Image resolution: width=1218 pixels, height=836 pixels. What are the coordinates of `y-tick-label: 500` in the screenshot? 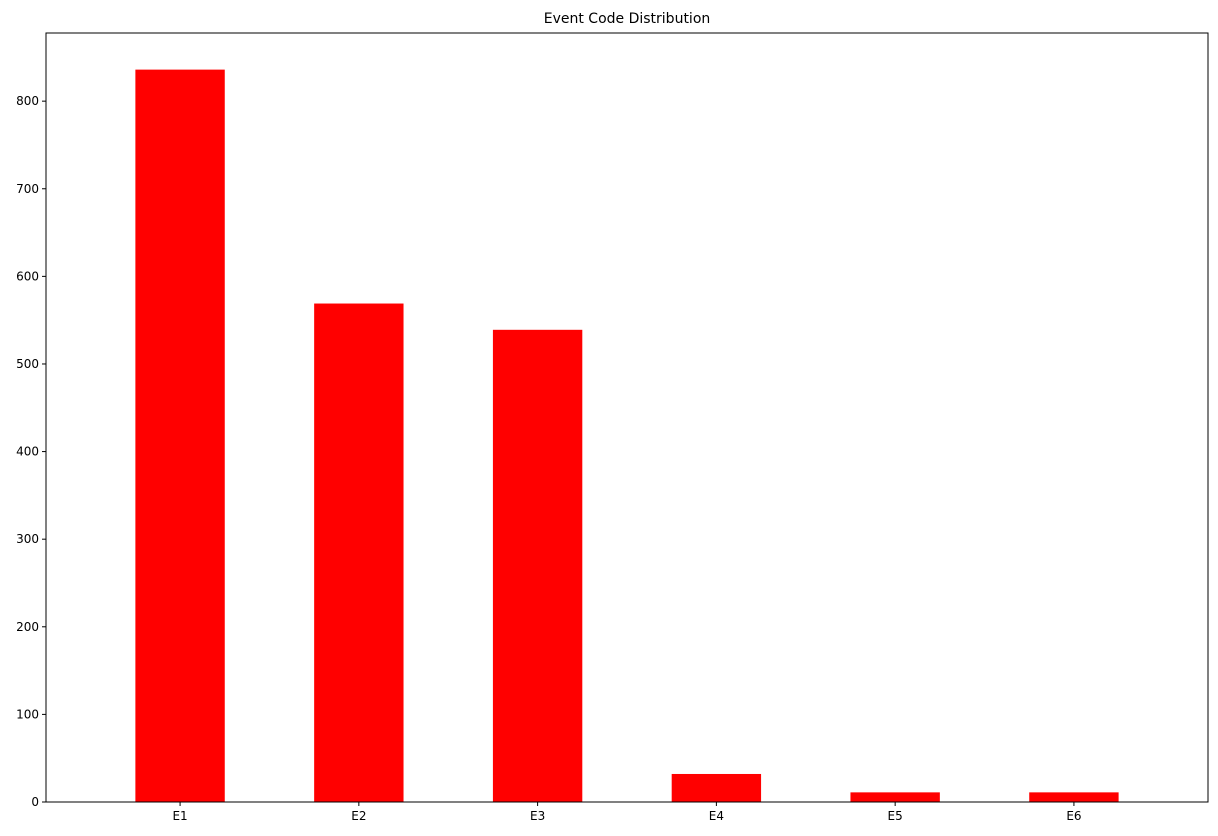 It's located at (27, 364).